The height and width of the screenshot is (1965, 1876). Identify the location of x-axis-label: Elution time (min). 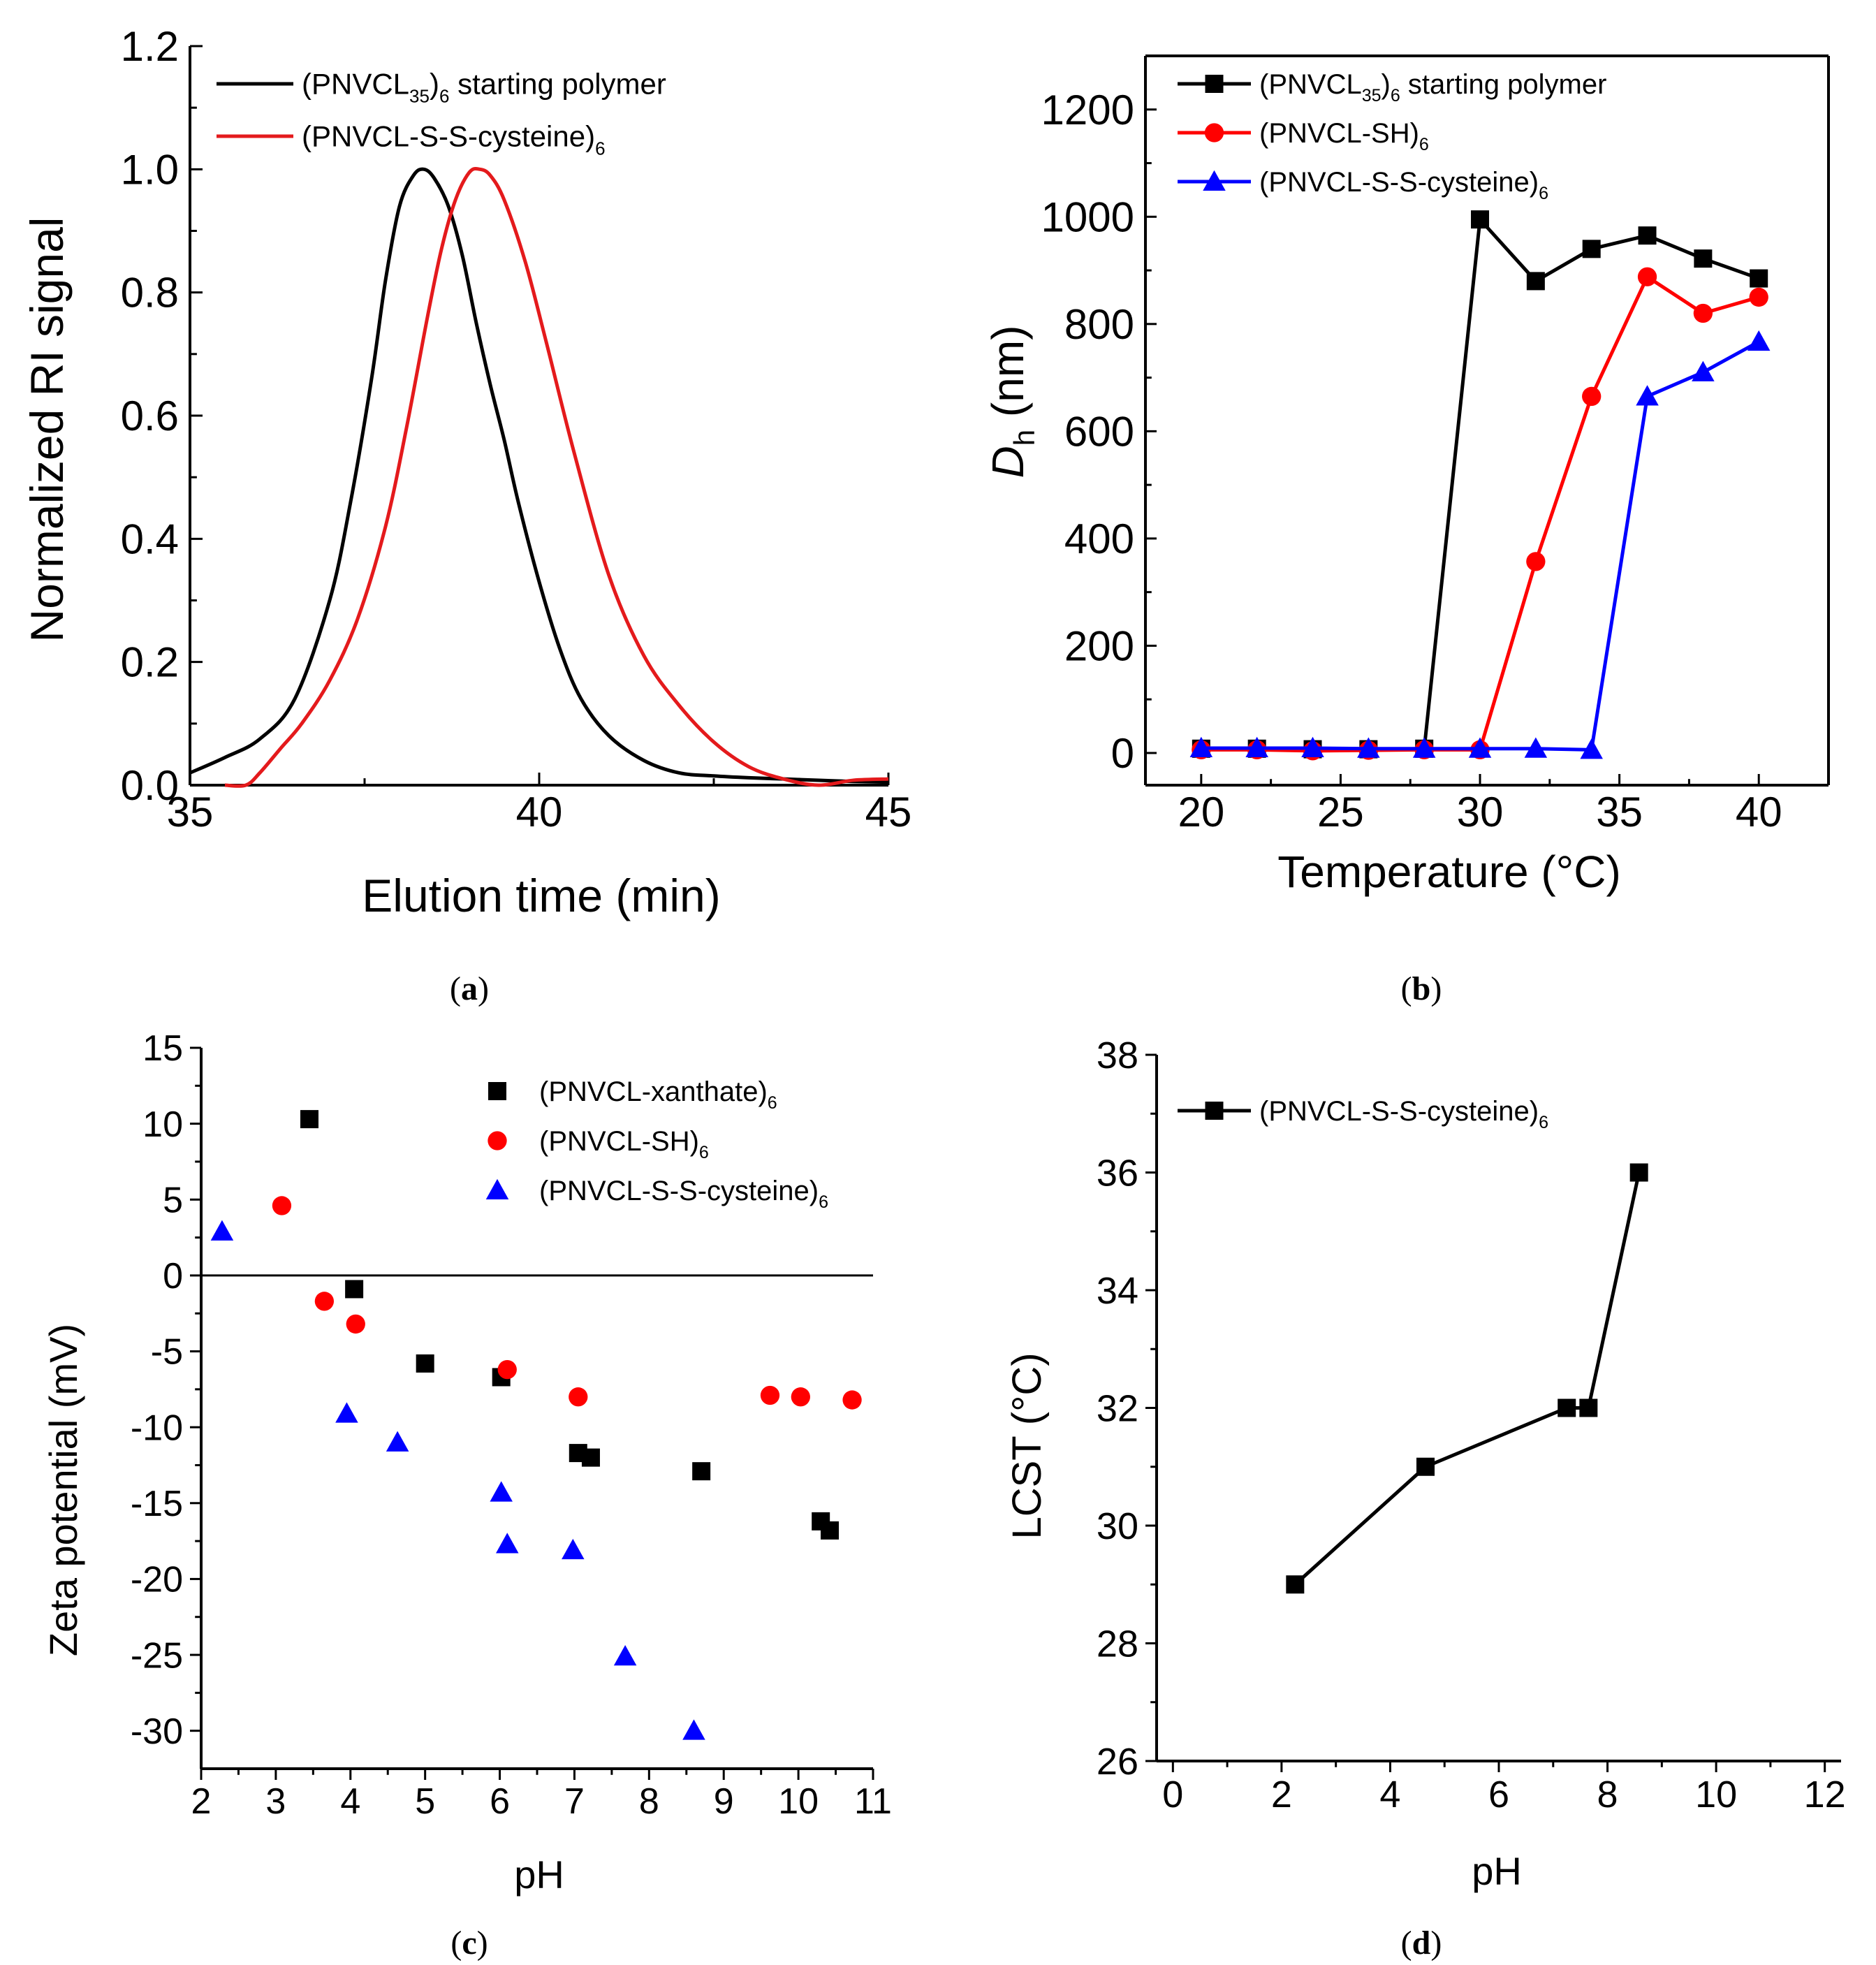
(541, 896).